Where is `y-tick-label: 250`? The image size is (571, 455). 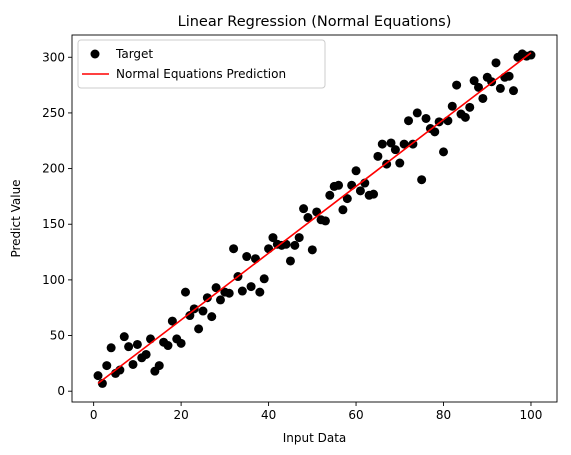
y-tick-label: 250 is located at coordinates (53, 113).